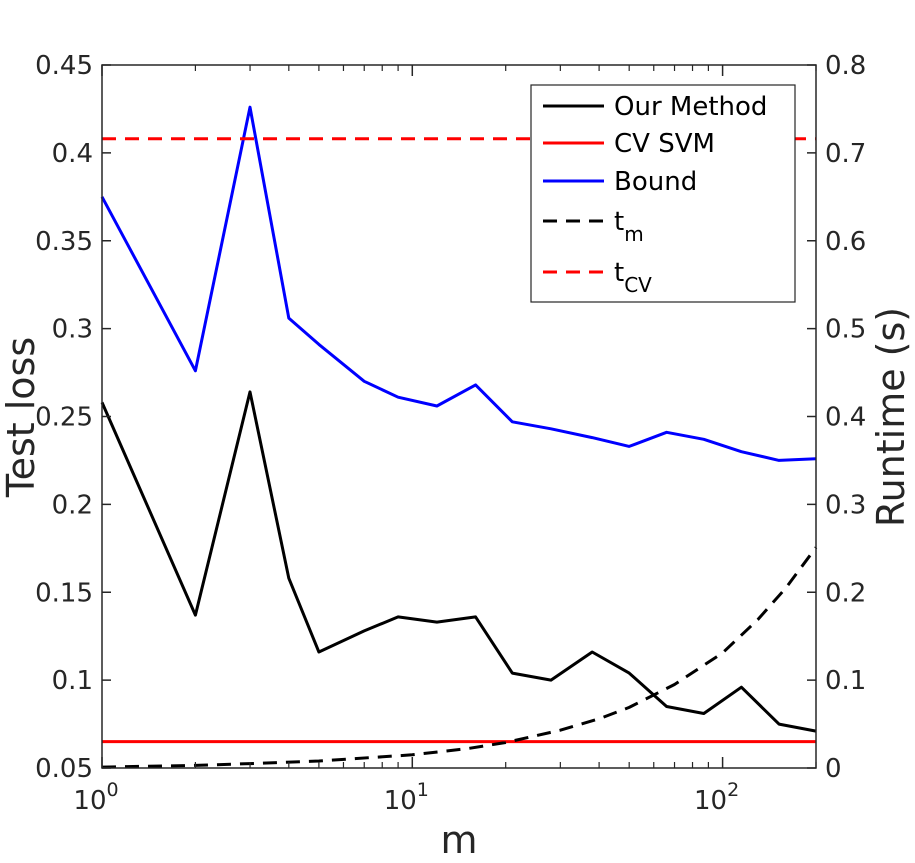 The height and width of the screenshot is (863, 915). I want to click on legend-entry-1: Our Method, so click(690, 107).